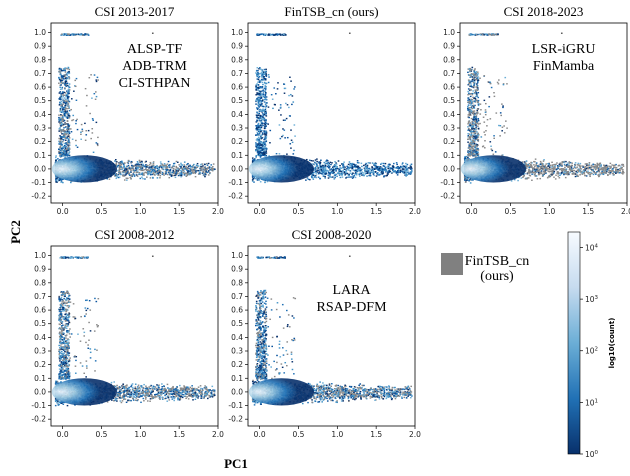 This screenshot has width=630, height=476. Describe the element at coordinates (542, 108) in the screenshot. I see `scatter-points` at that location.